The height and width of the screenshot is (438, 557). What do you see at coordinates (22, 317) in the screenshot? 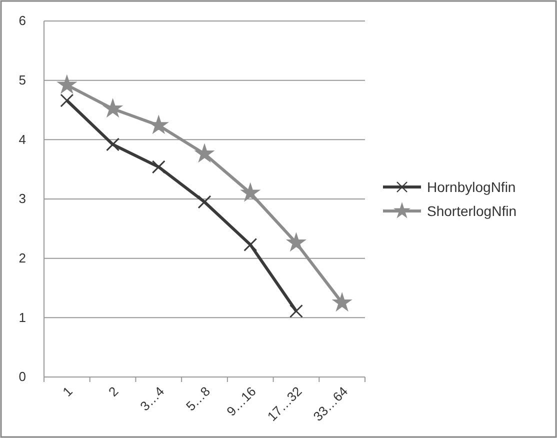
I see `y-tick-label: 1` at bounding box center [22, 317].